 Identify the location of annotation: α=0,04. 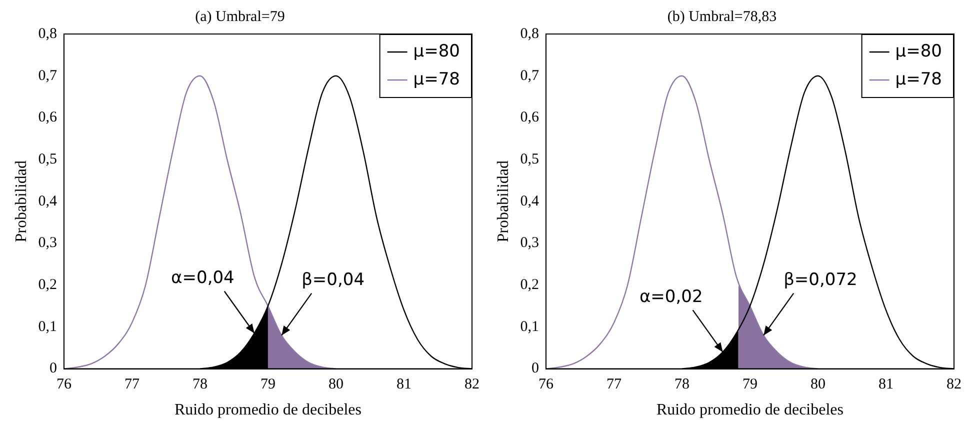
(202, 278).